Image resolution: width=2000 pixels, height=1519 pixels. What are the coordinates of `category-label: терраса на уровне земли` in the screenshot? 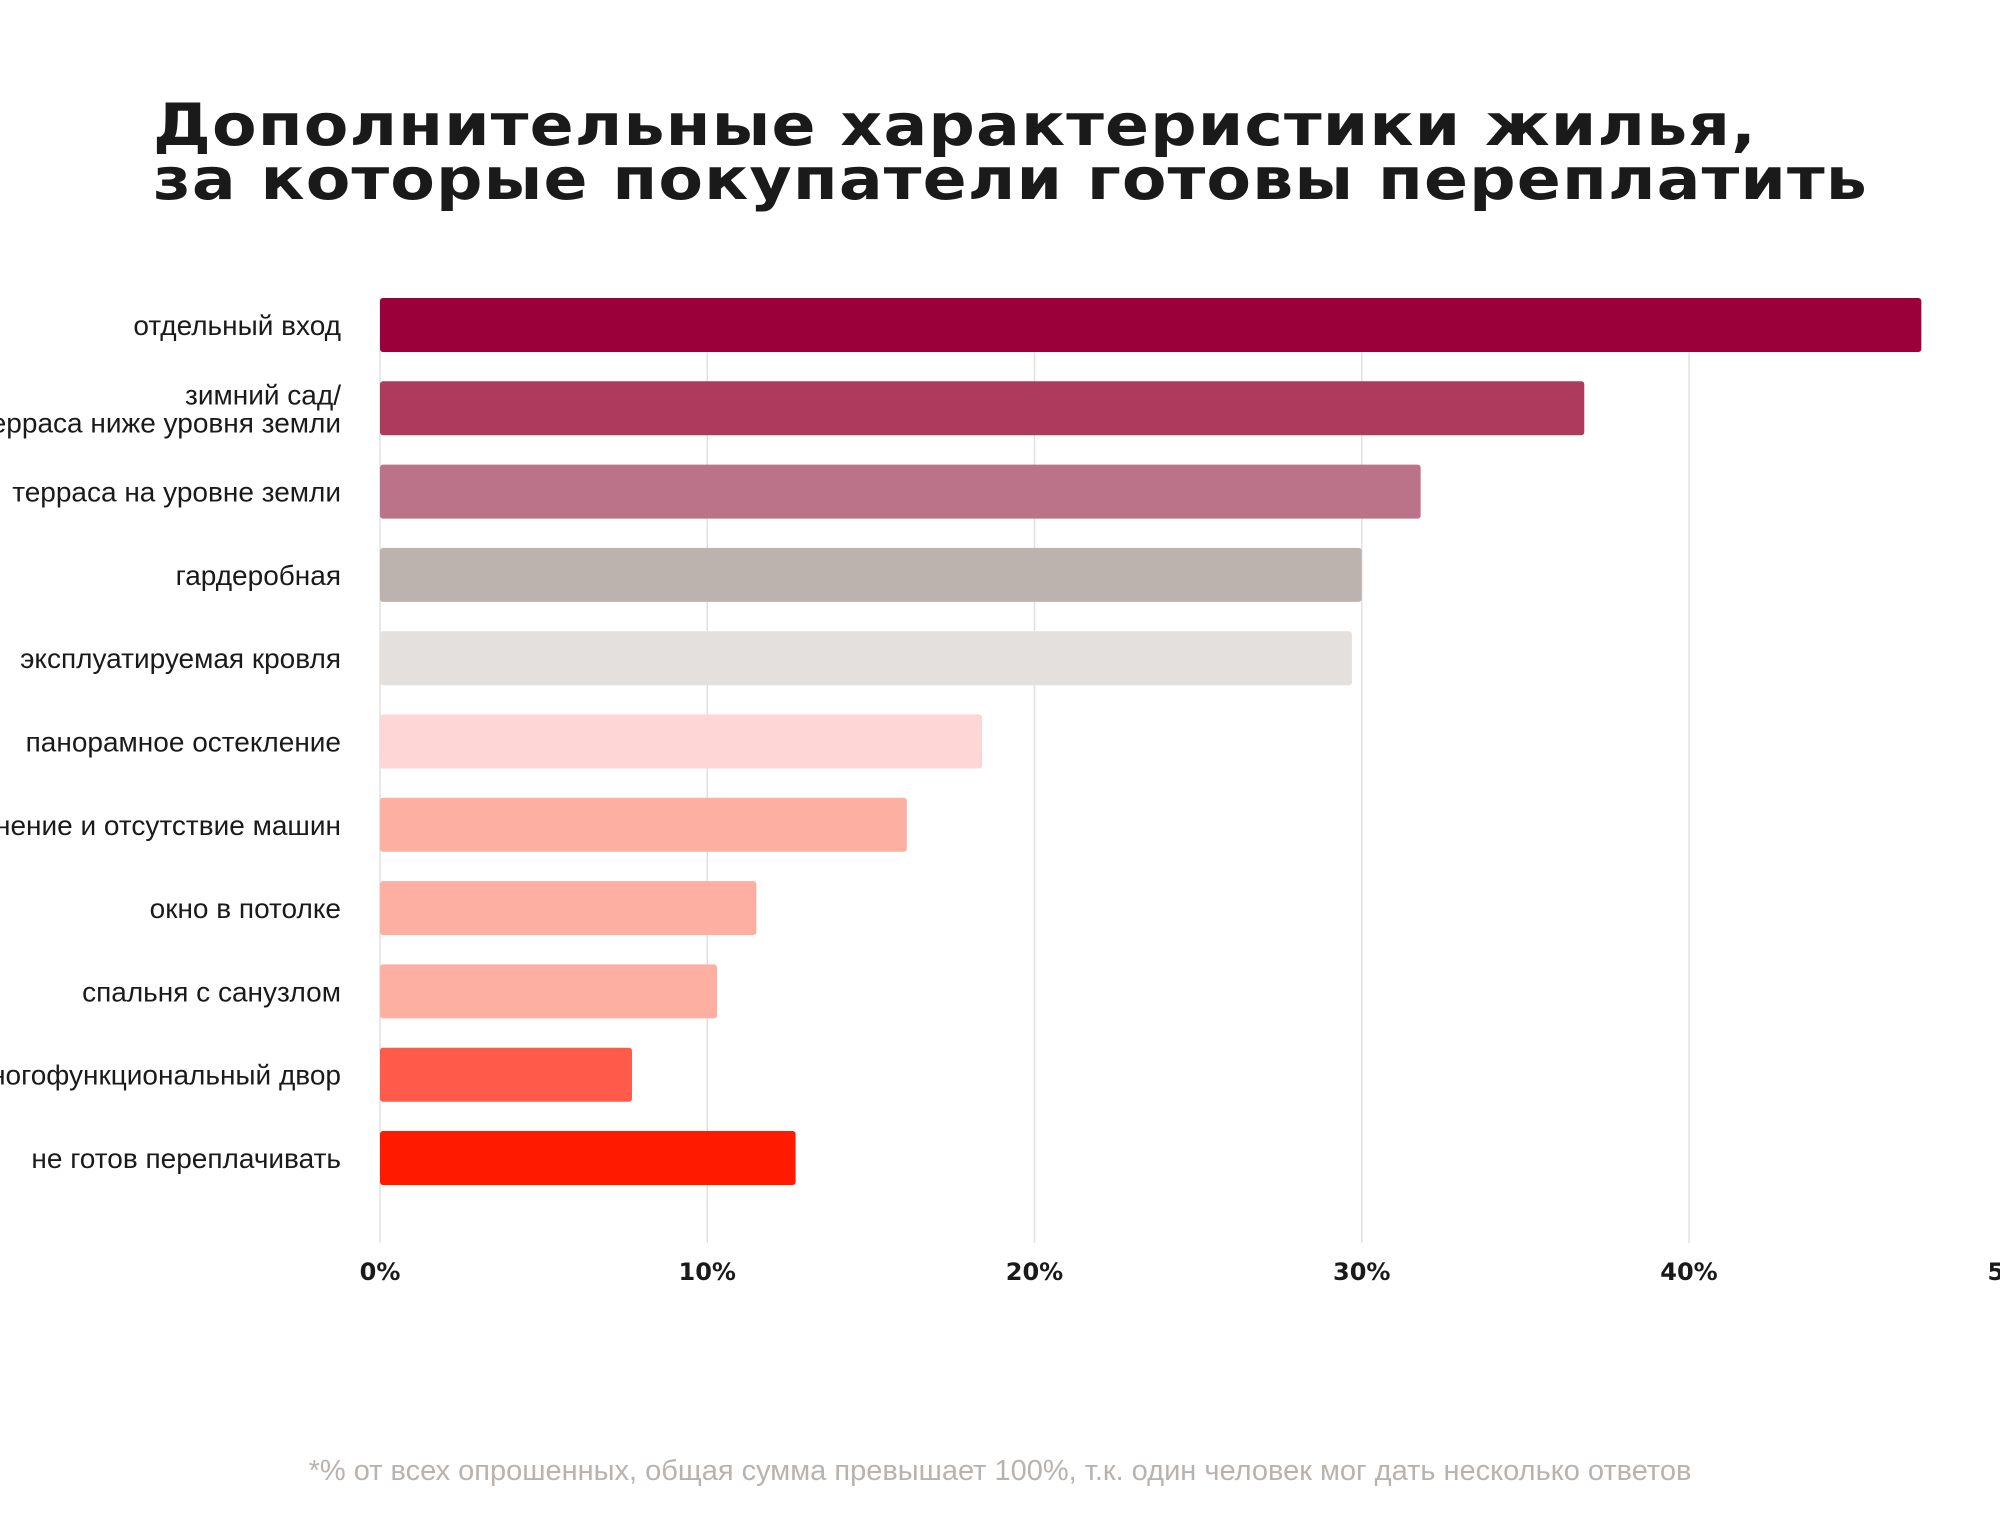 It's located at (176, 492).